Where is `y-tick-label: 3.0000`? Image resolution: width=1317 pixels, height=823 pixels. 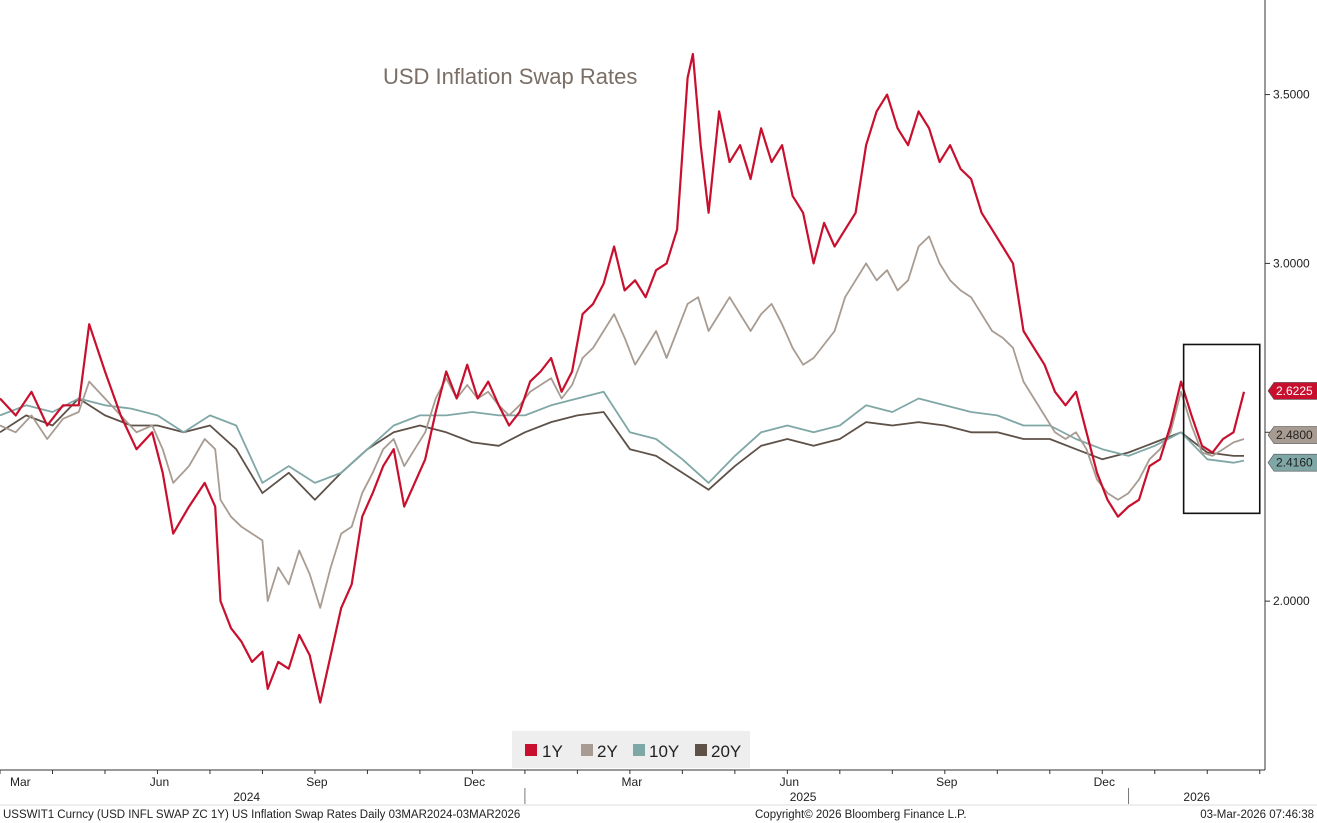 y-tick-label: 3.0000 is located at coordinates (1291, 263).